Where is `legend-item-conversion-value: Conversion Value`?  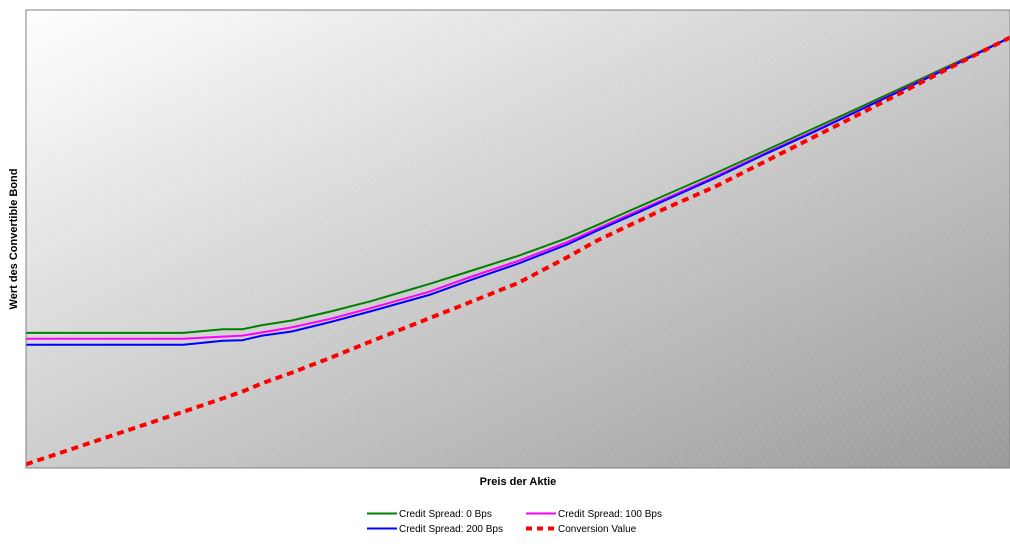
legend-item-conversion-value: Conversion Value is located at coordinates (581, 529).